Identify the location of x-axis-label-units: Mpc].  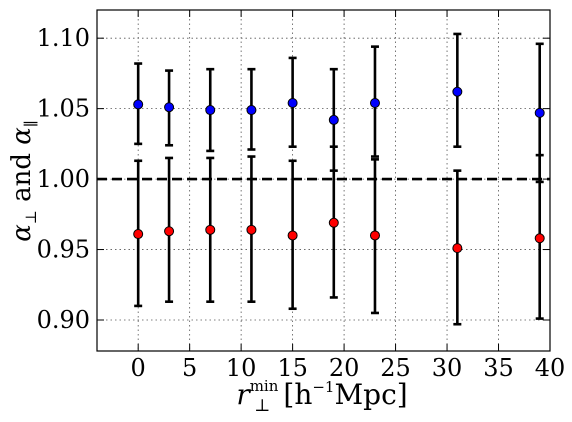
(370, 394).